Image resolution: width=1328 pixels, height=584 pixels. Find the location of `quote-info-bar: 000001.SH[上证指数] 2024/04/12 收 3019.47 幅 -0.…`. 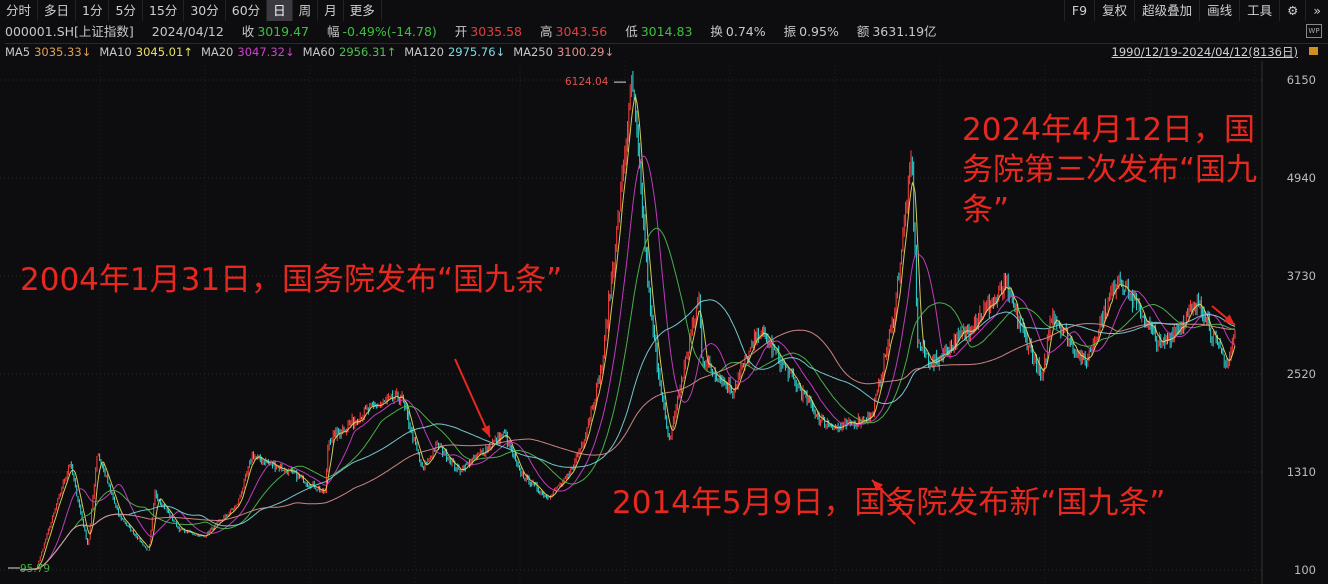

quote-info-bar: 000001.SH[上证指数] 2024/04/12 收 3019.47 幅 -0.… is located at coordinates (472, 31).